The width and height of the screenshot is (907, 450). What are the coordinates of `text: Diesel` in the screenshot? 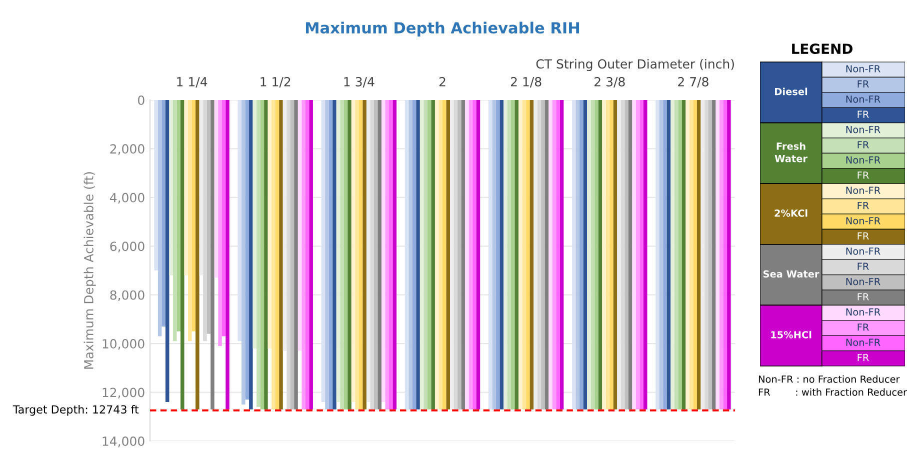 It's located at (791, 92).